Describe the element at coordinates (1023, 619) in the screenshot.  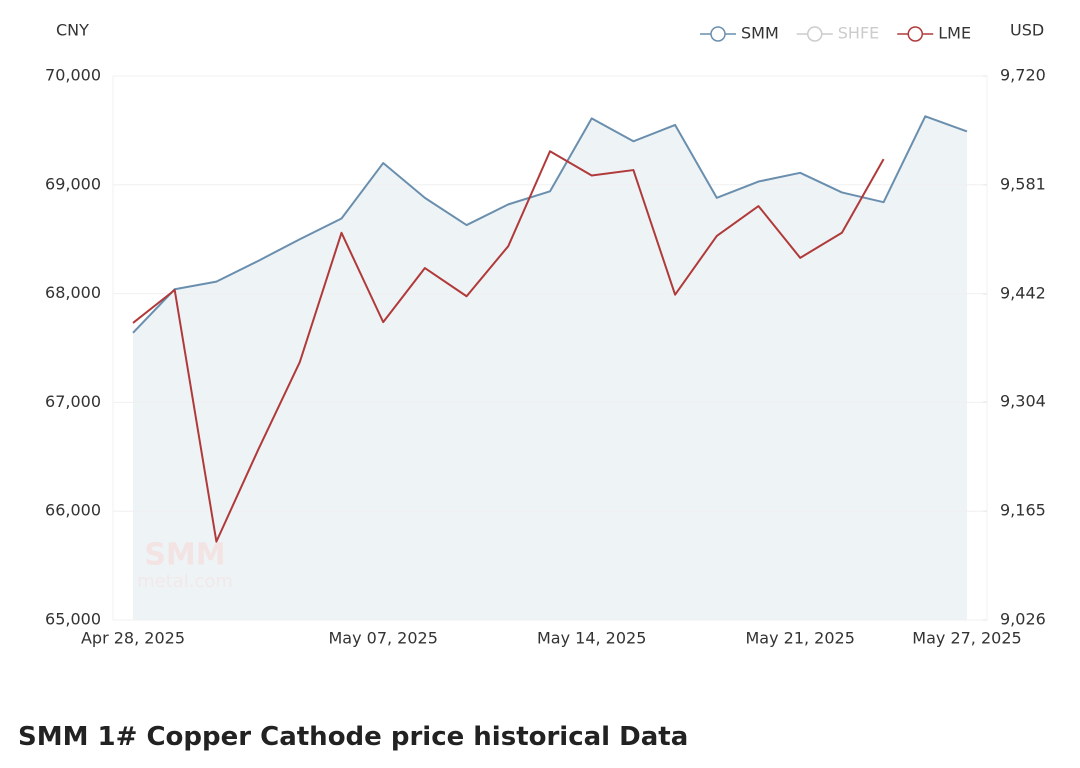
I see `y2-tick-label: 9,026` at that location.